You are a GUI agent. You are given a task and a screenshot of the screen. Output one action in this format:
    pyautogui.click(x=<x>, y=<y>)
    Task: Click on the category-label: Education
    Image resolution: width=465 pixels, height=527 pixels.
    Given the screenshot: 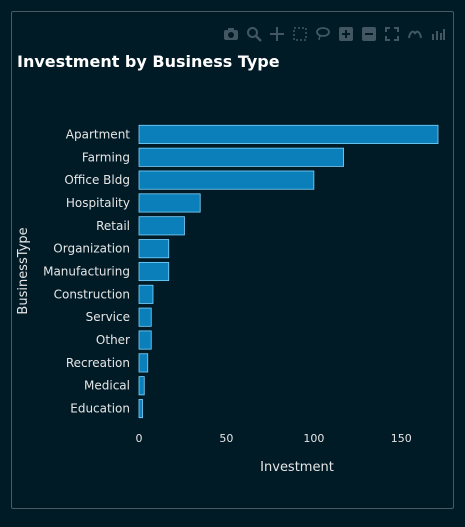 What is the action you would take?
    pyautogui.click(x=100, y=409)
    